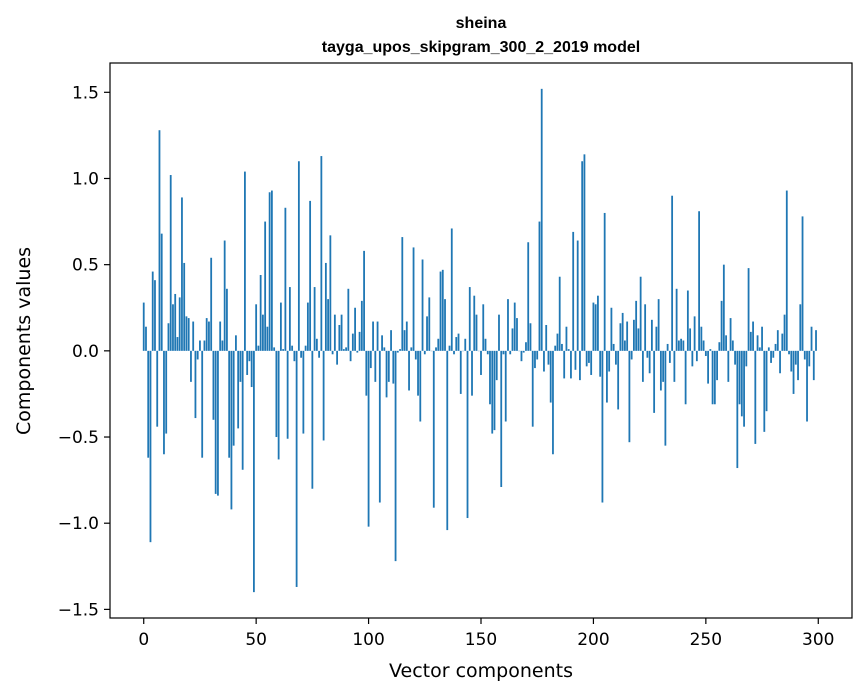 This screenshot has height=696, width=867. I want to click on y-tick-label: 0.0, so click(85, 352).